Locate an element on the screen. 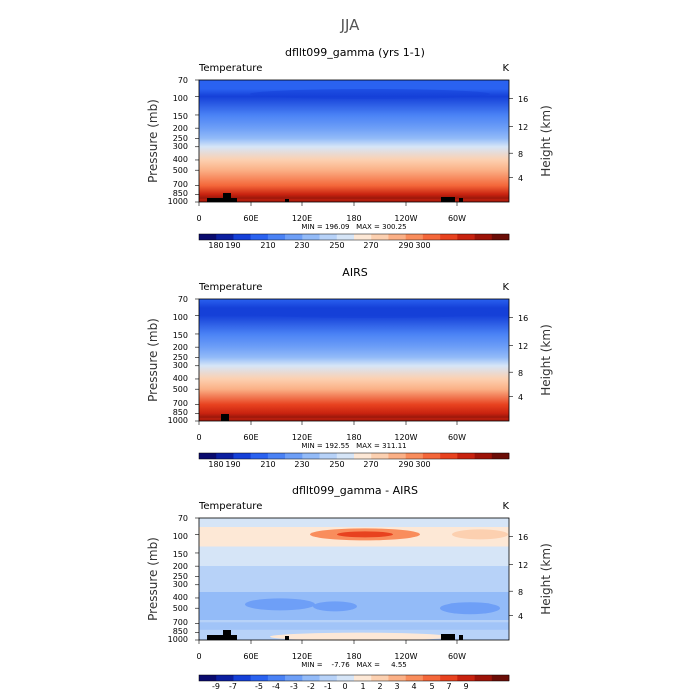 The image size is (700, 700). colorbar-label: -5 is located at coordinates (259, 686).